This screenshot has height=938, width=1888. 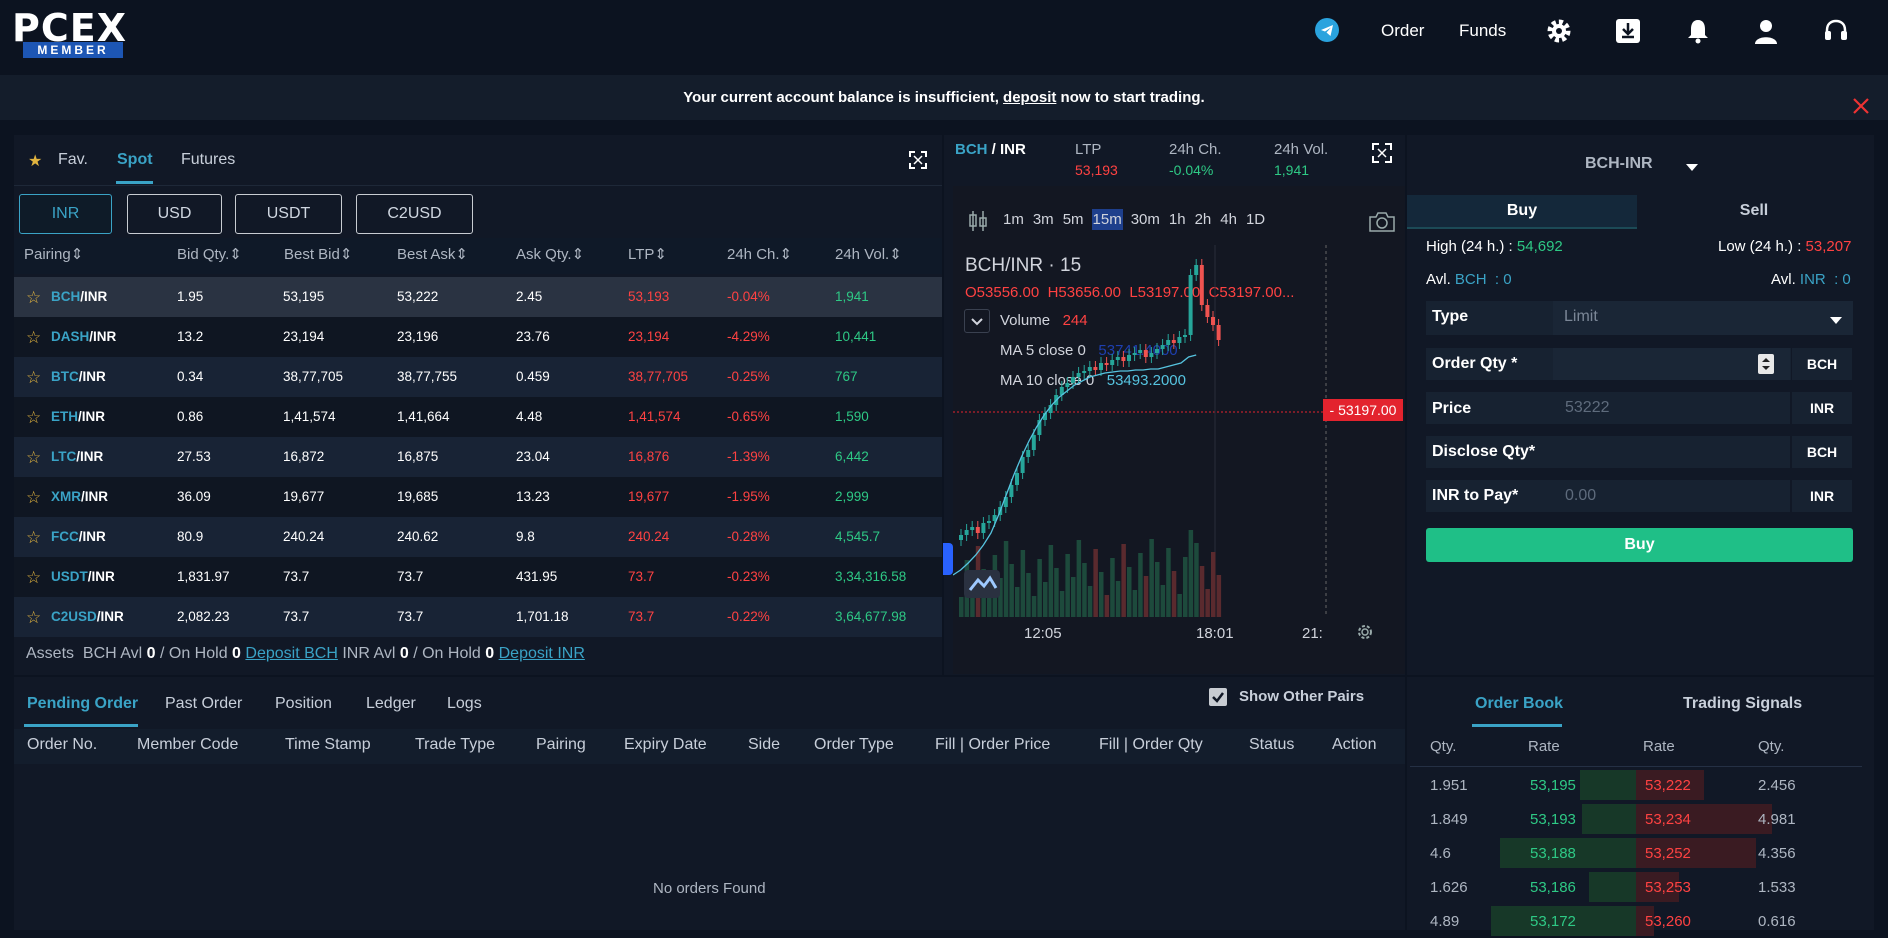 I want to click on candle-type-icon, so click(x=978, y=223).